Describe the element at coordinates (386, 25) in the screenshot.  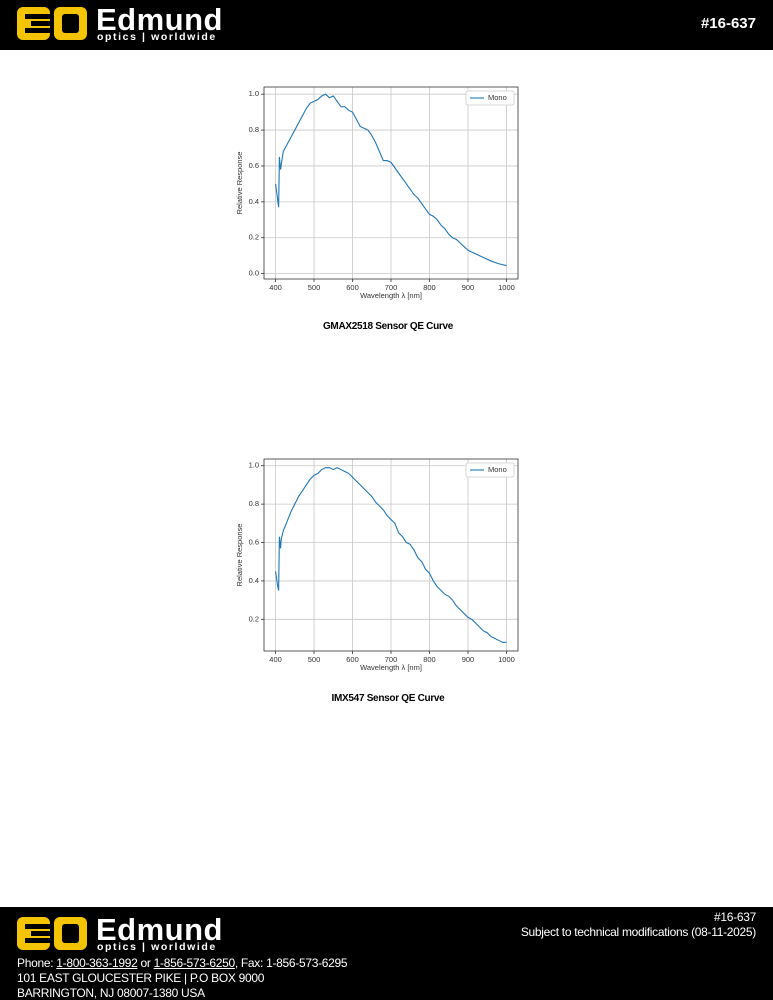
I see `header: Edmund optics | worldwide #16-637` at that location.